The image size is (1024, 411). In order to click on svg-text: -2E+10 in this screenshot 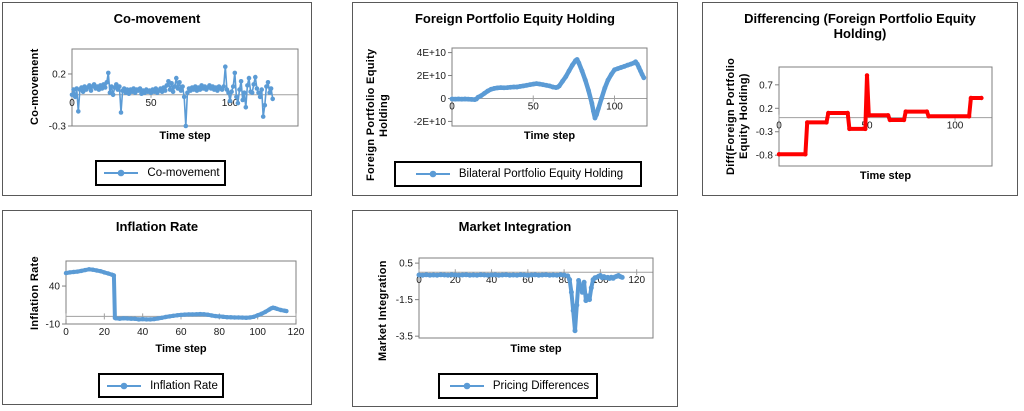, I will do `click(429, 122)`.